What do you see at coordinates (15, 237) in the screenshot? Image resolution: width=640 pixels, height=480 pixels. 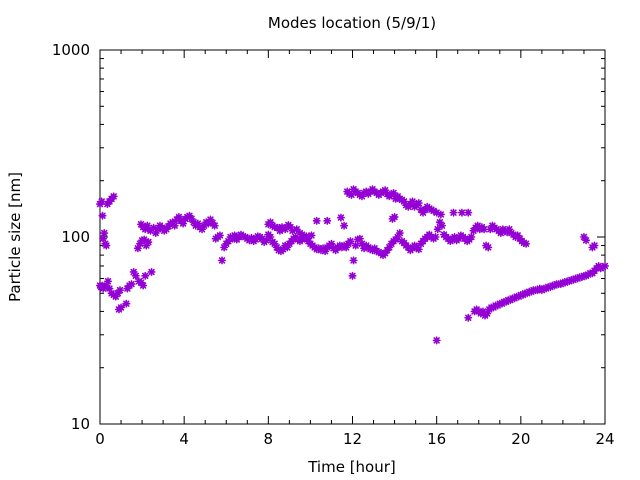 I see `y-axis-label: Particle size [nm]` at bounding box center [15, 237].